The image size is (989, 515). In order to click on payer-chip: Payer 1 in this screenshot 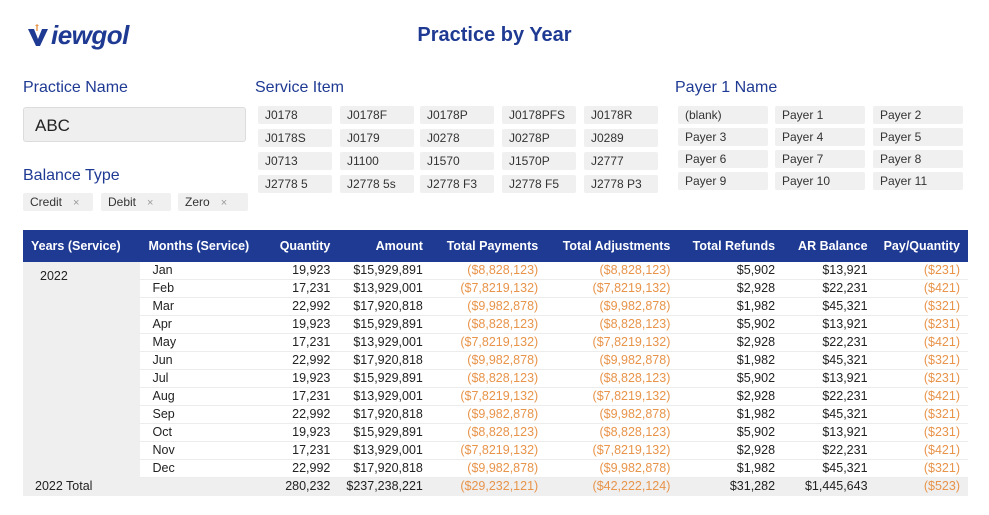, I will do `click(820, 115)`.